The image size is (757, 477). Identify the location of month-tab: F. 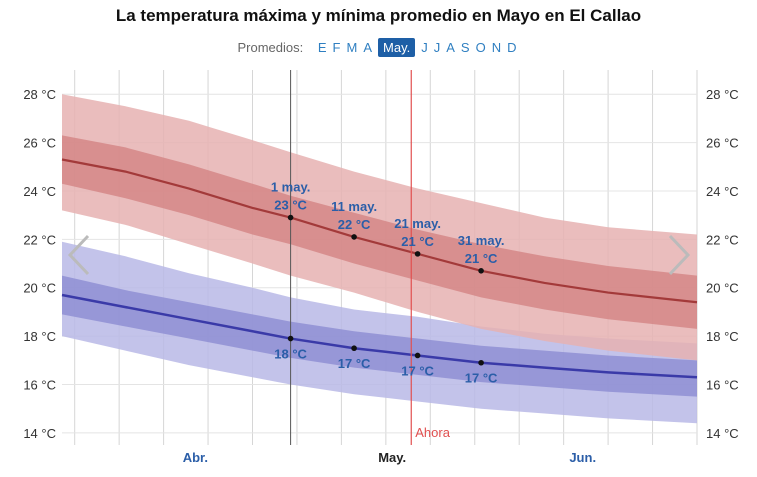
(336, 47).